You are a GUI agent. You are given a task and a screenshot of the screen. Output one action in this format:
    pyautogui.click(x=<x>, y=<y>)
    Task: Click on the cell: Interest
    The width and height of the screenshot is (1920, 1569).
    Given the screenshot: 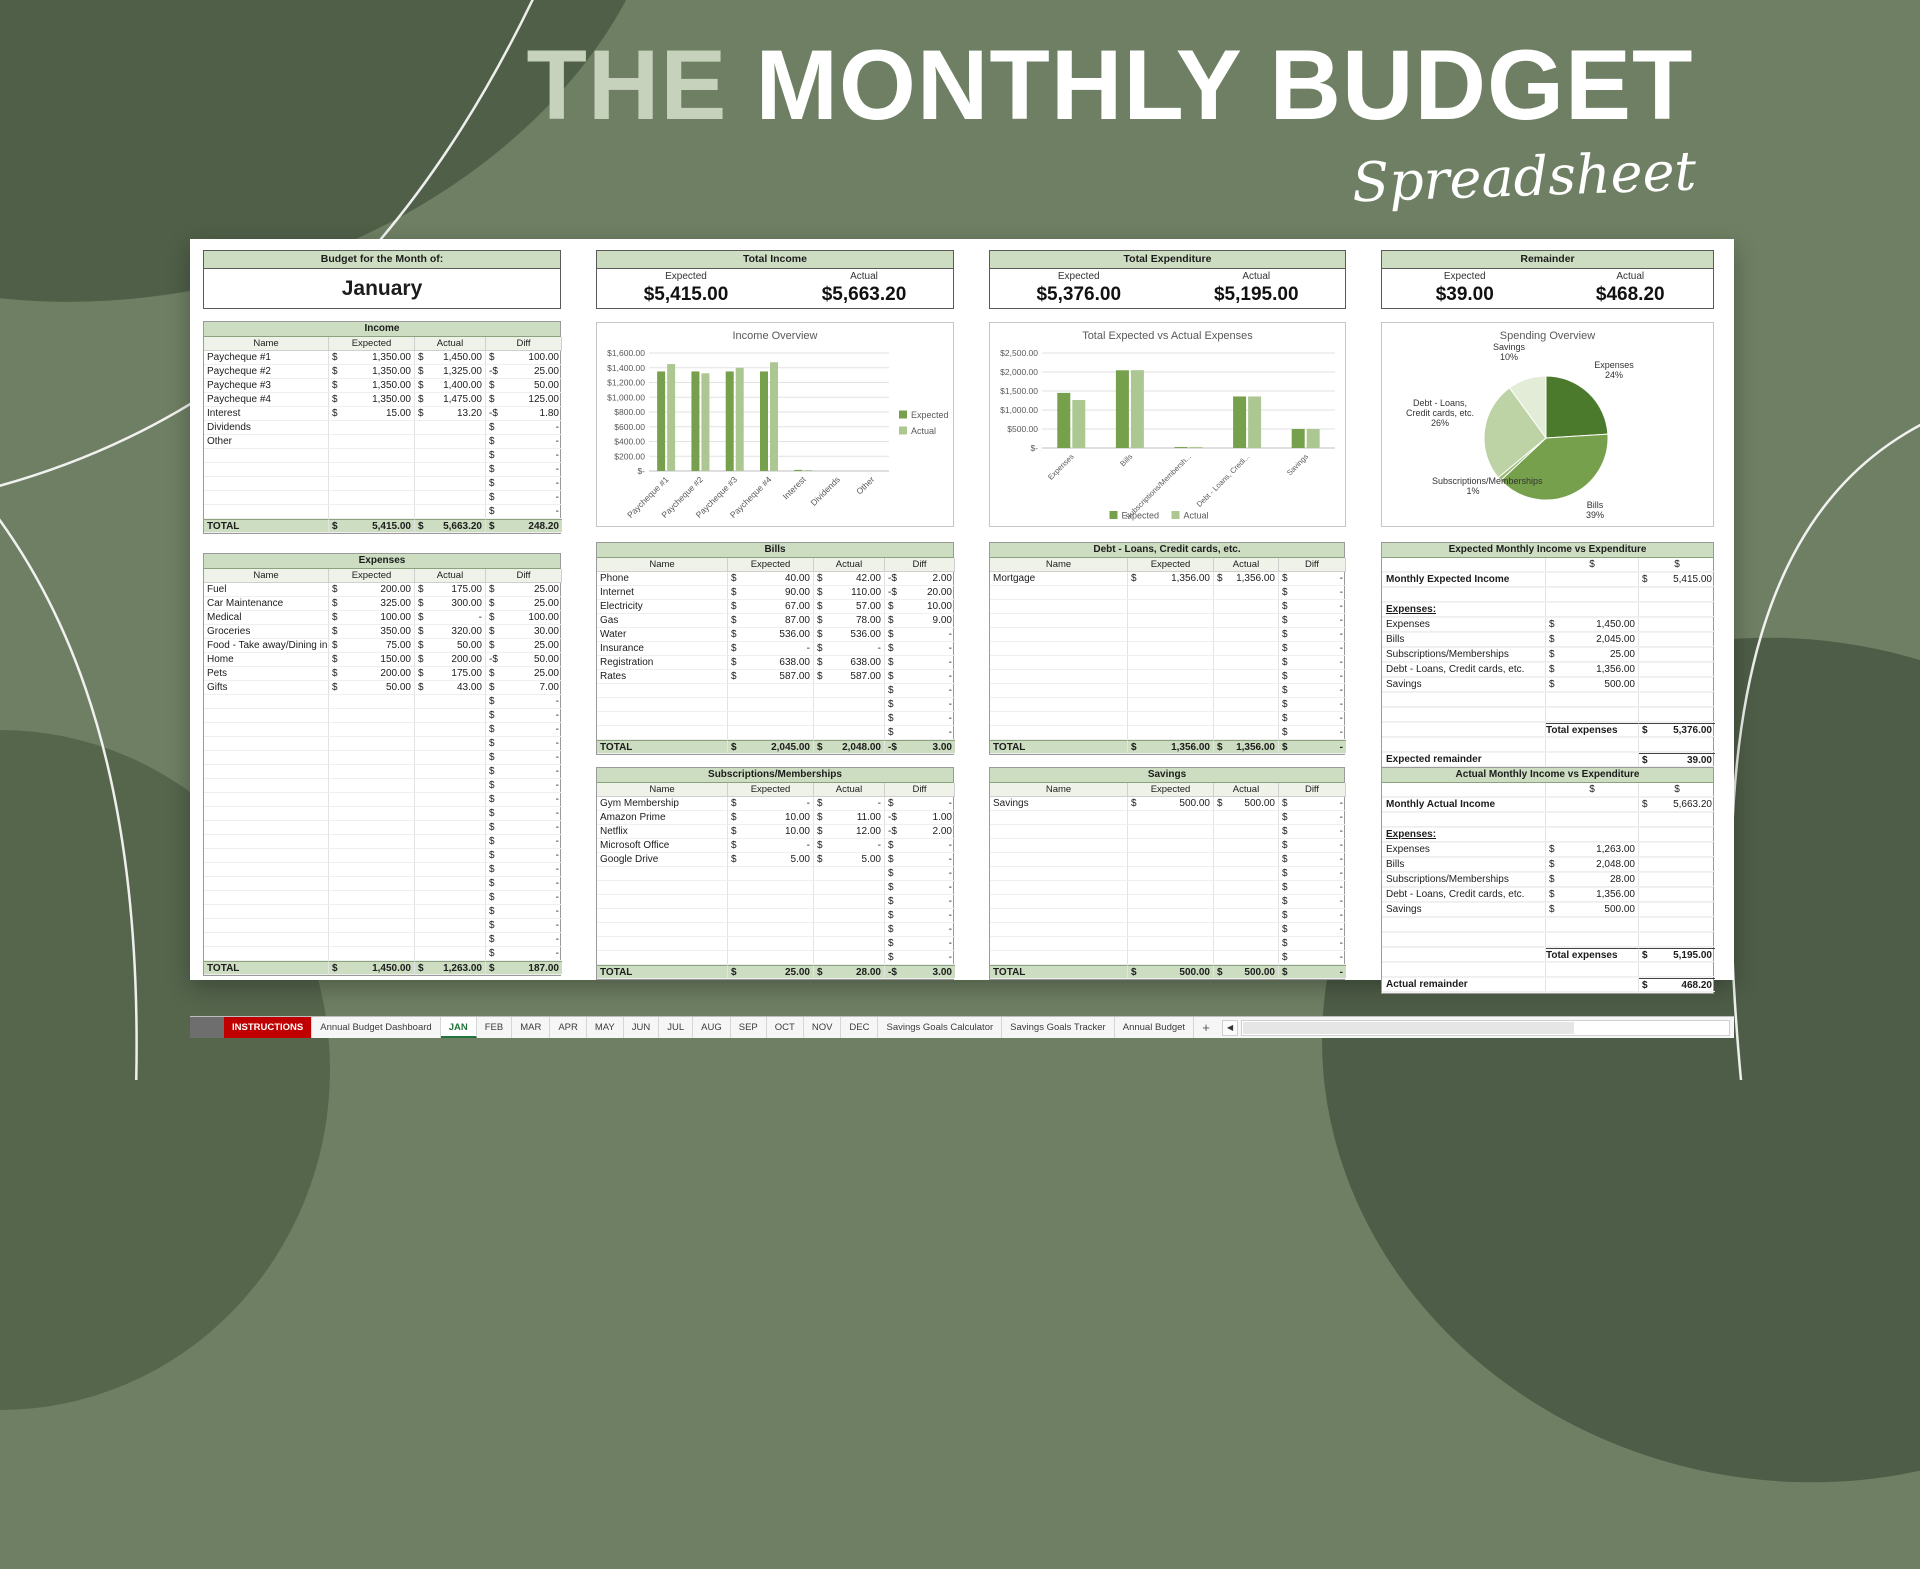 What is the action you would take?
    pyautogui.click(x=266, y=414)
    